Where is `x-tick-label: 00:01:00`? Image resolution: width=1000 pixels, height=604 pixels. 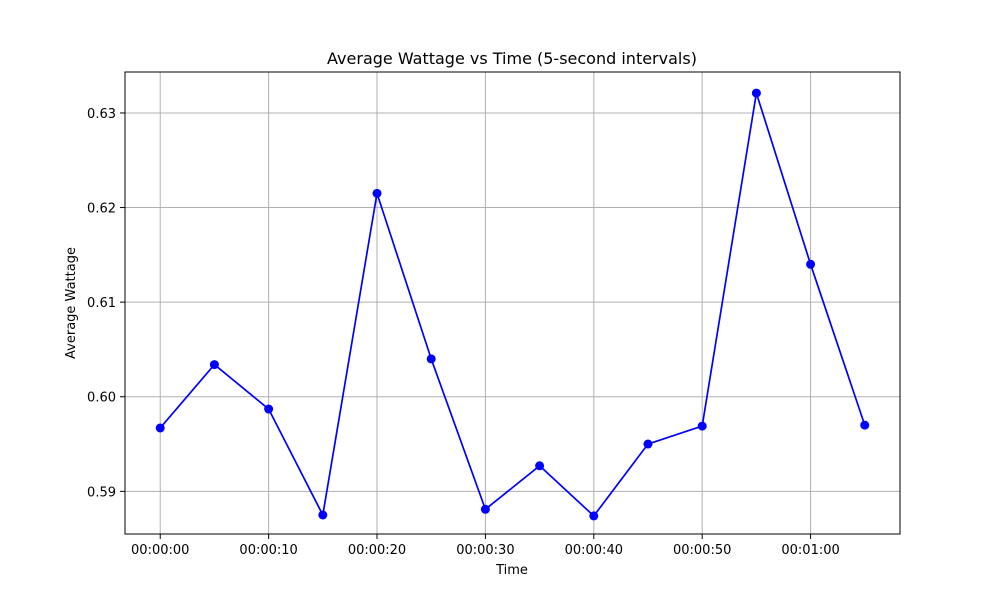 x-tick-label: 00:01:00 is located at coordinates (810, 550).